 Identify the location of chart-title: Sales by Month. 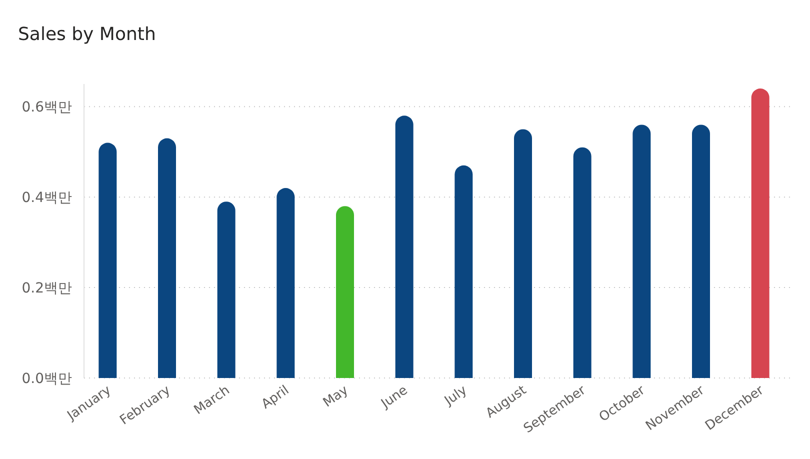
(87, 34).